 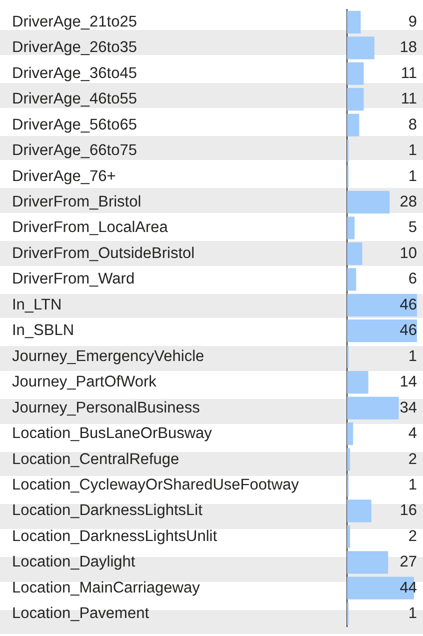 What do you see at coordinates (74, 21) in the screenshot?
I see `y-tick-label: DriverAge_21to25` at bounding box center [74, 21].